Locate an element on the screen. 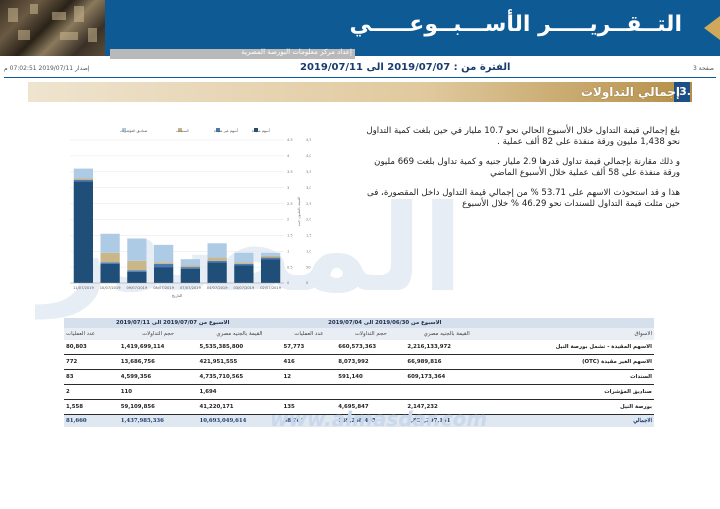 The width and height of the screenshot is (720, 509). cell: 41,220,171 is located at coordinates (239, 407).